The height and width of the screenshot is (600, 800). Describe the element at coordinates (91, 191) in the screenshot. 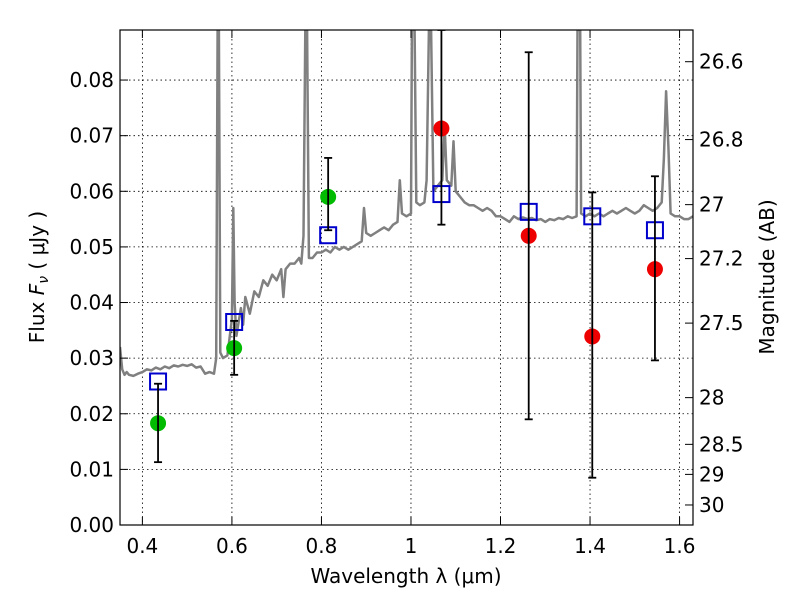

I see `y-tick-label: 0.06` at that location.